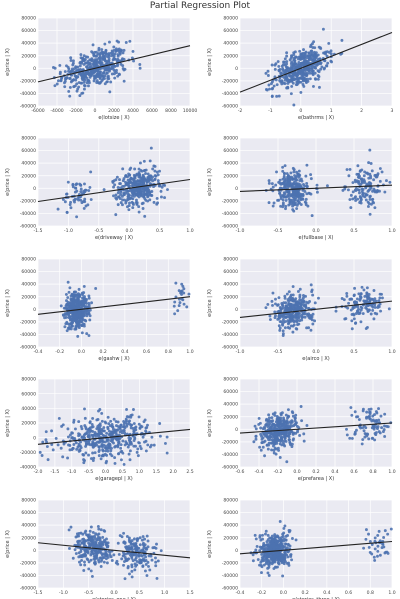  Describe the element at coordinates (28, 164) in the screenshot. I see `y-tick-label: 40000` at that location.